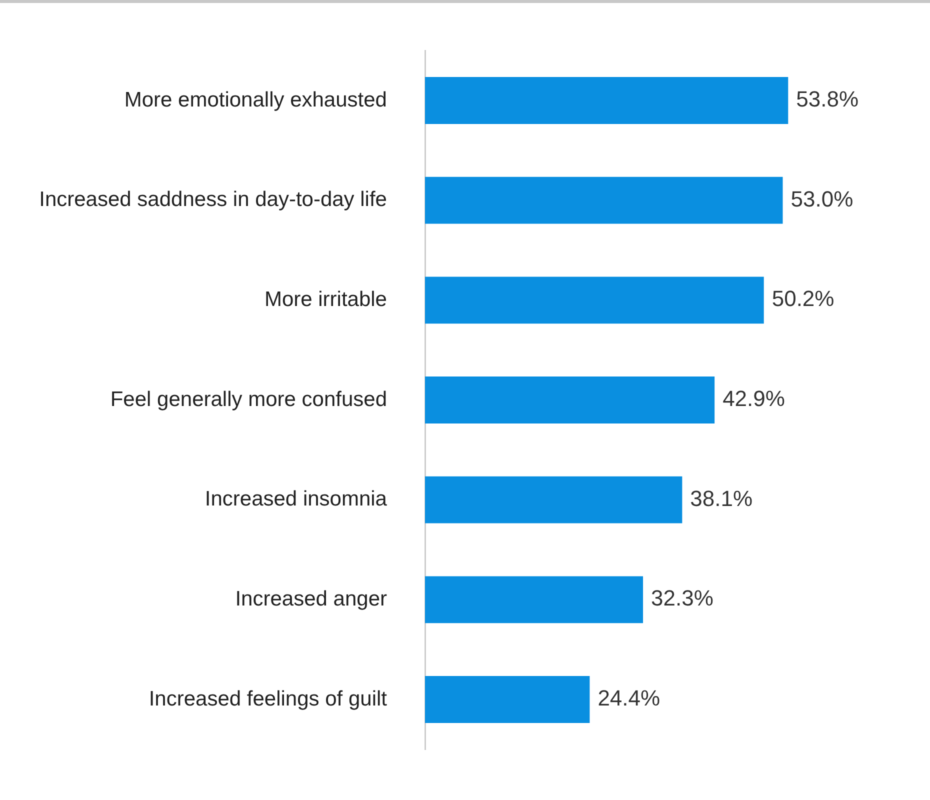  I want to click on y-tick-label: Increased anger, so click(311, 598).